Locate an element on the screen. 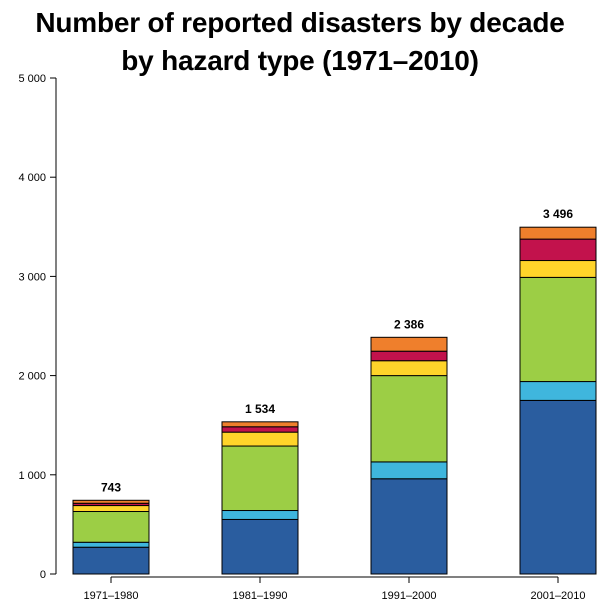 This screenshot has width=600, height=606. y-tick-label: 0 is located at coordinates (43, 575).